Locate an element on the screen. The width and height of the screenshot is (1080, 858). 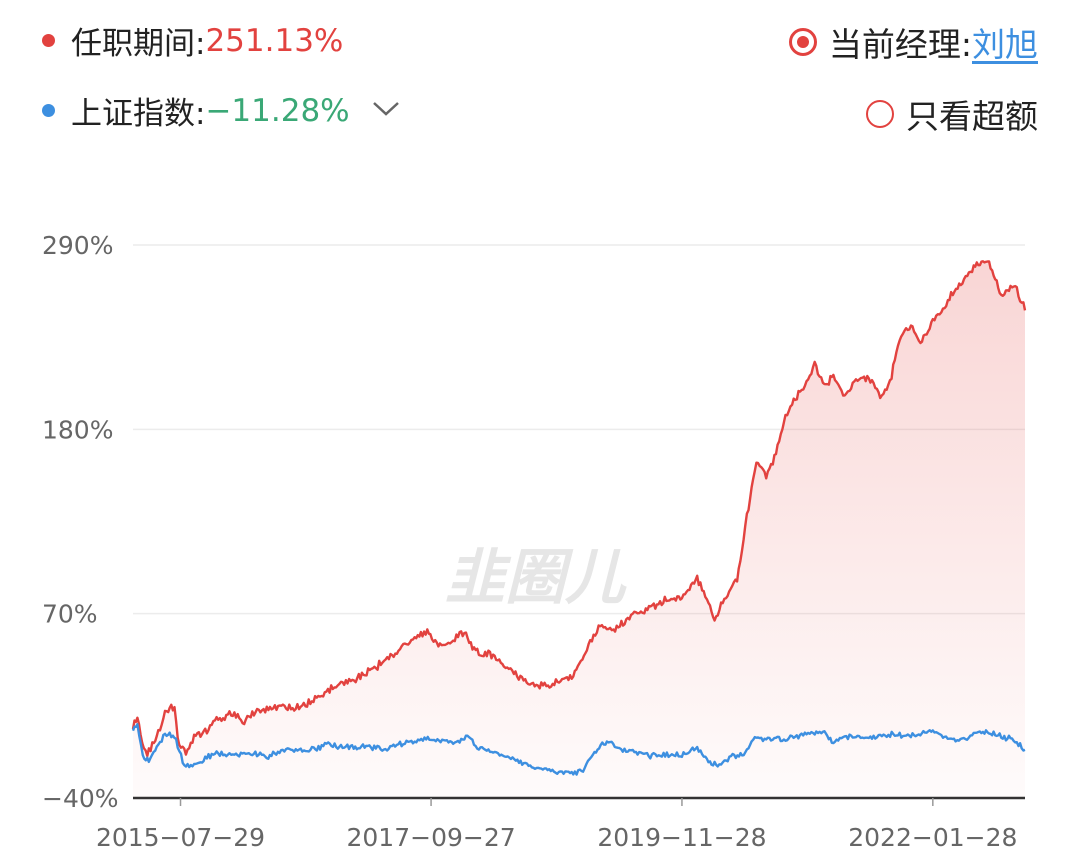
x-tick-label: 2022−01−28 is located at coordinates (932, 837).